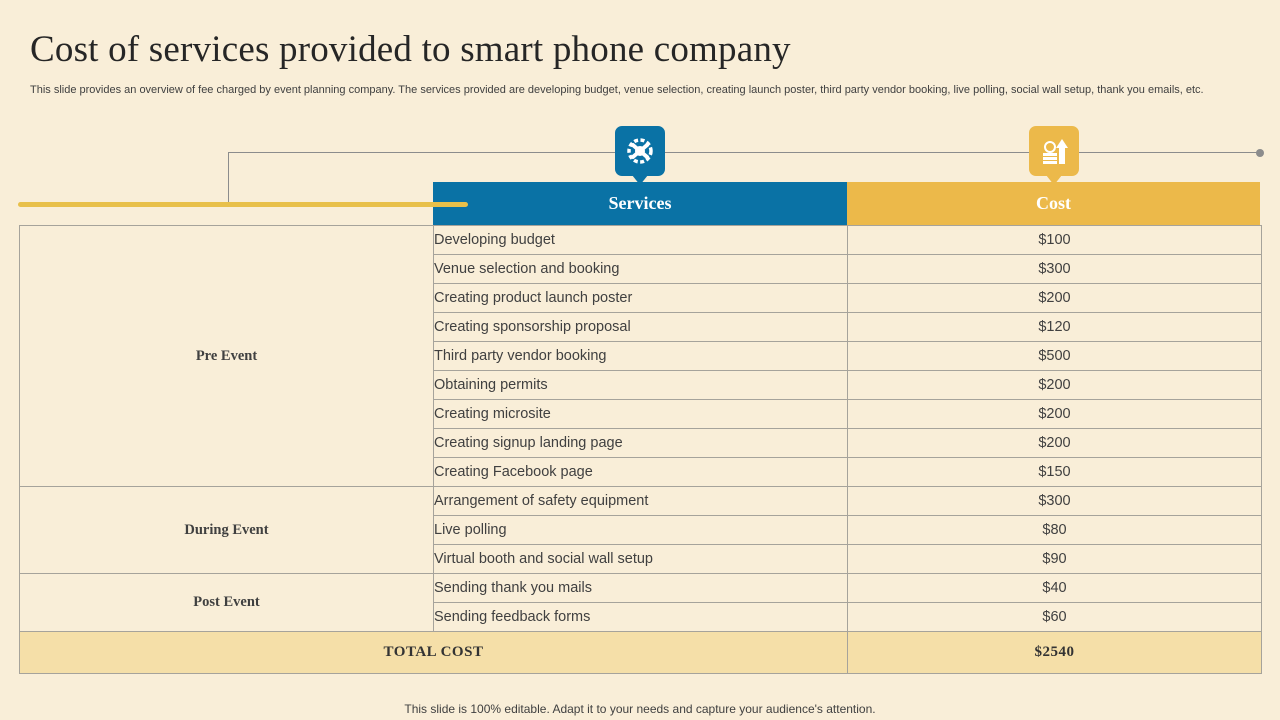 This screenshot has height=720, width=1280. I want to click on service-cell: Live polling, so click(640, 530).